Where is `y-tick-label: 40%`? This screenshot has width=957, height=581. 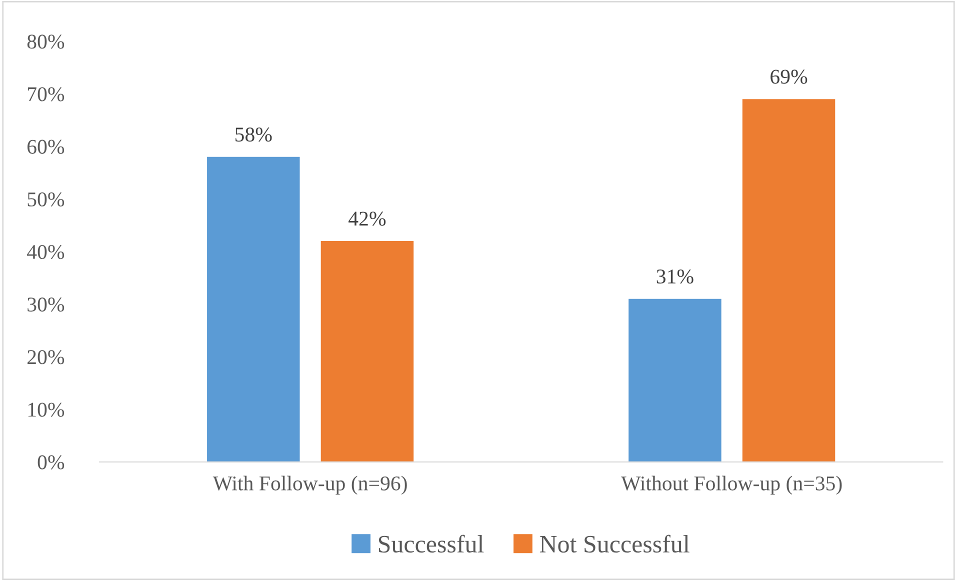 y-tick-label: 40% is located at coordinates (45, 252).